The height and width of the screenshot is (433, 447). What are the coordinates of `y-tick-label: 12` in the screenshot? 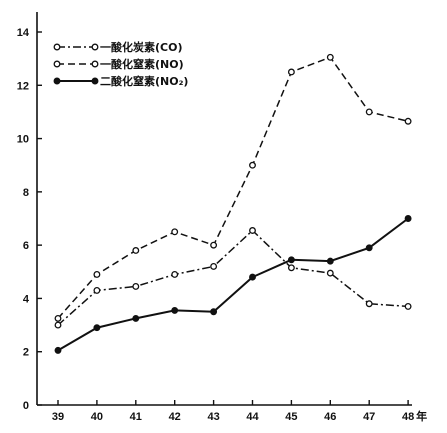 It's located at (23, 86).